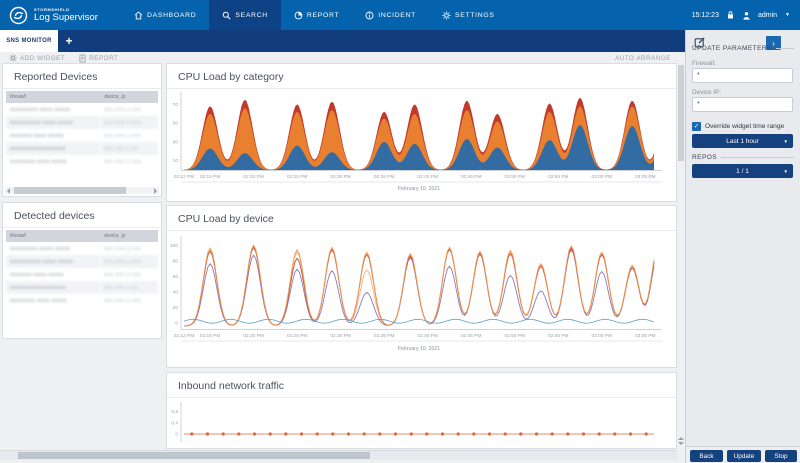 This screenshot has height=463, width=800. What do you see at coordinates (514, 177) in the screenshot?
I see `svg-text: 02:50 PM` at bounding box center [514, 177].